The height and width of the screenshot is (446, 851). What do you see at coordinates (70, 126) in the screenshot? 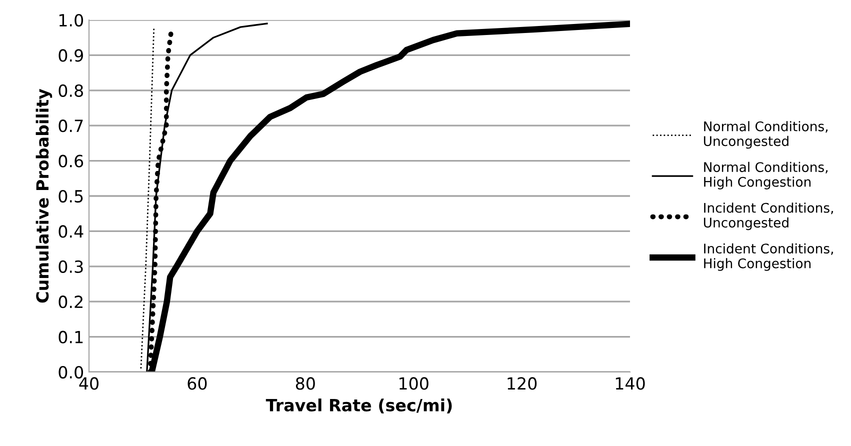
I see `y-tick-label: 0.7` at bounding box center [70, 126].